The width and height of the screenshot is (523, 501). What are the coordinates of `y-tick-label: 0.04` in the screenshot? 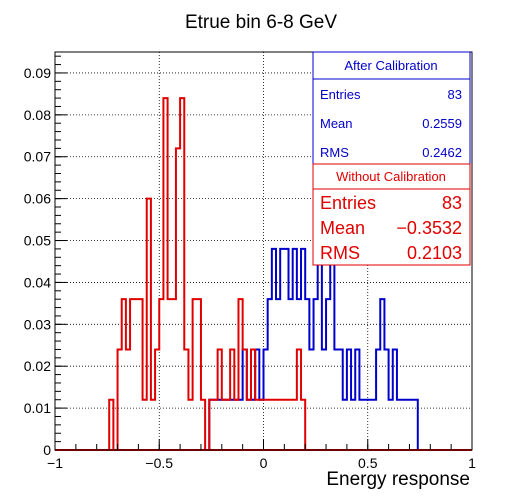 It's located at (37, 282).